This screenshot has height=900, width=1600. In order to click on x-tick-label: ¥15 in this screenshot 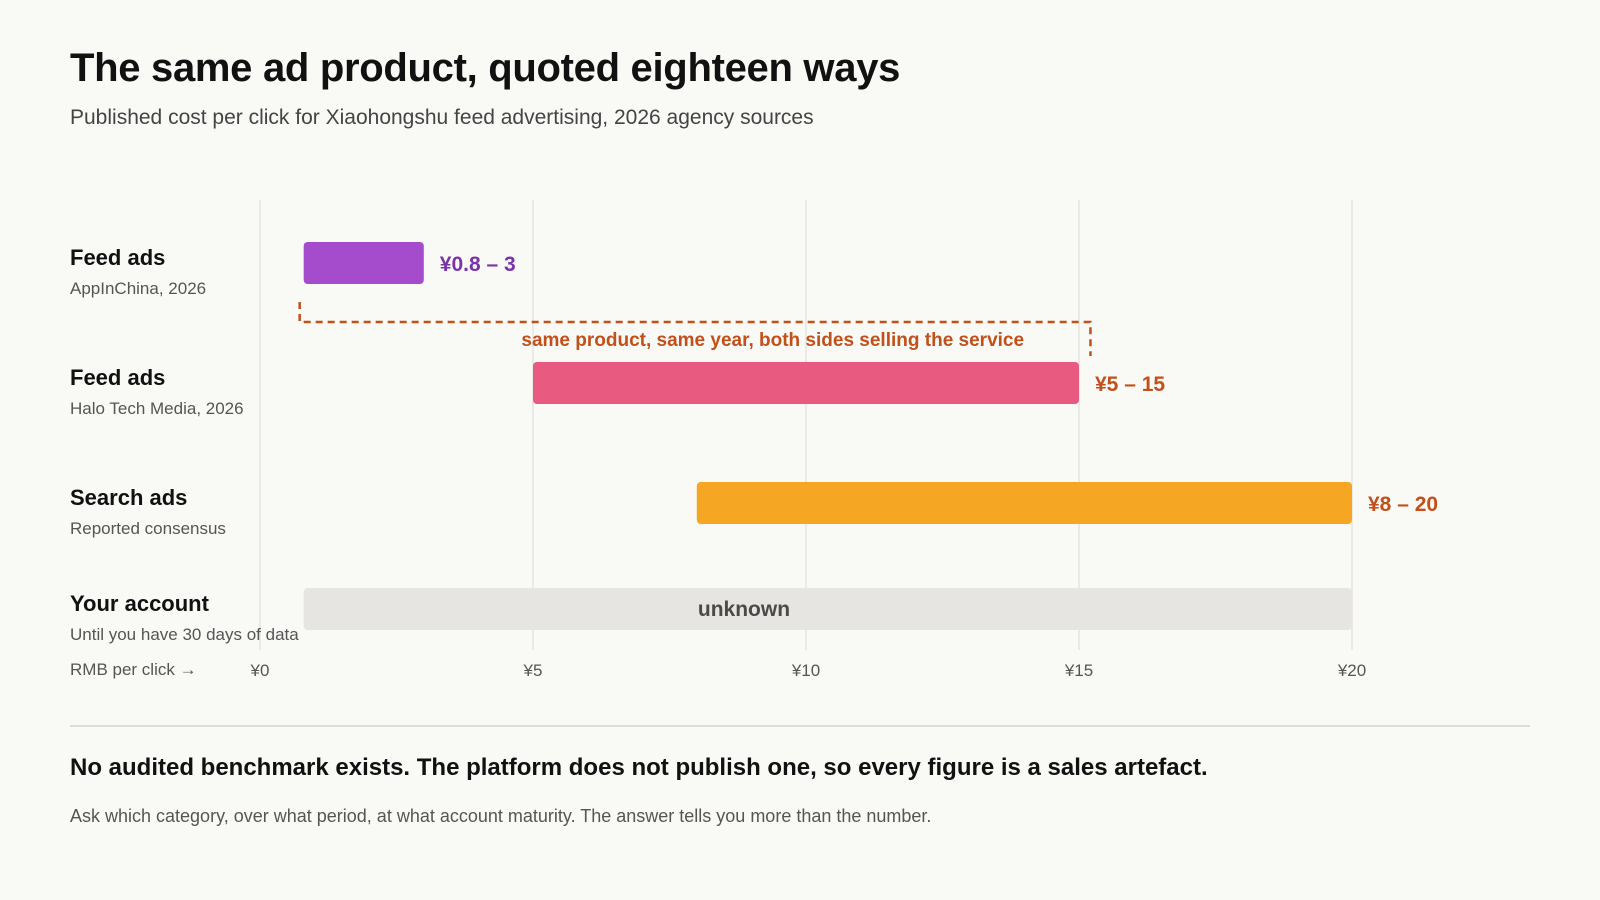, I will do `click(1078, 670)`.